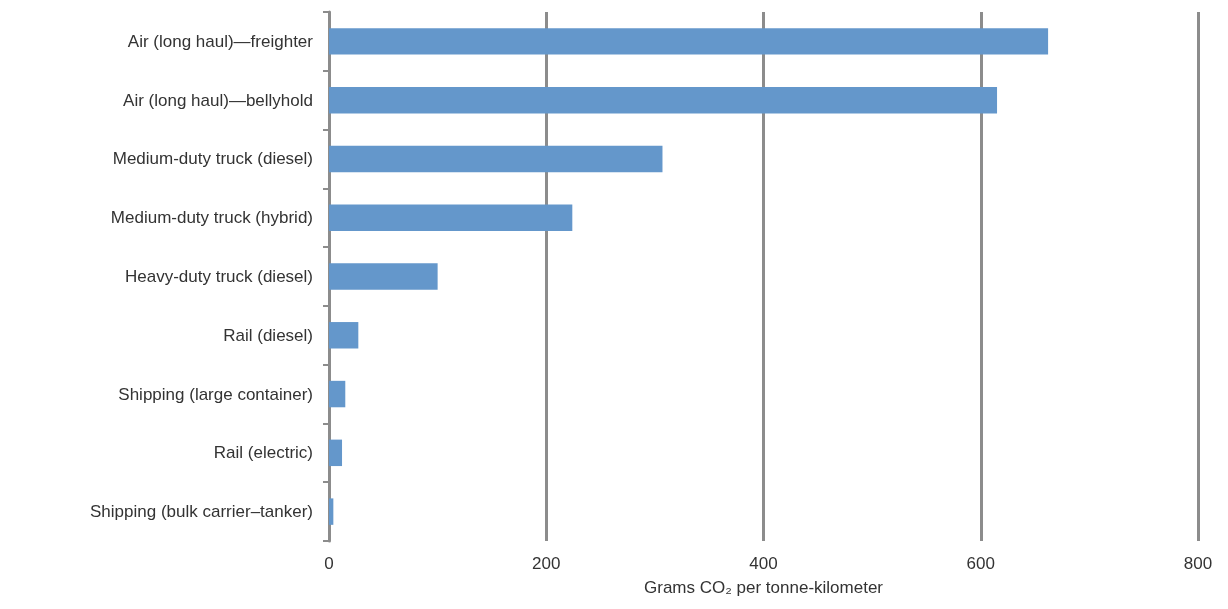  What do you see at coordinates (215, 394) in the screenshot?
I see `y-tick-label: Shipping (large container)` at bounding box center [215, 394].